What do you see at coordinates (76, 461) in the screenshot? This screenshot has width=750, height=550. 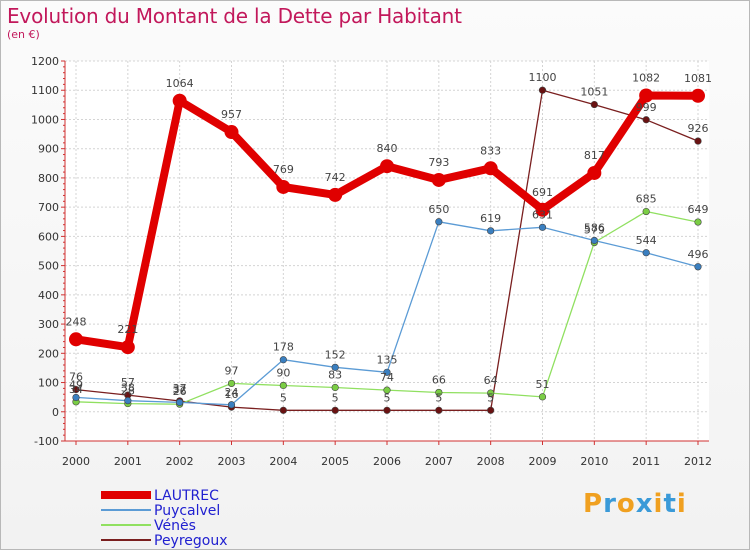 I see `x-tick-label: 2000` at bounding box center [76, 461].